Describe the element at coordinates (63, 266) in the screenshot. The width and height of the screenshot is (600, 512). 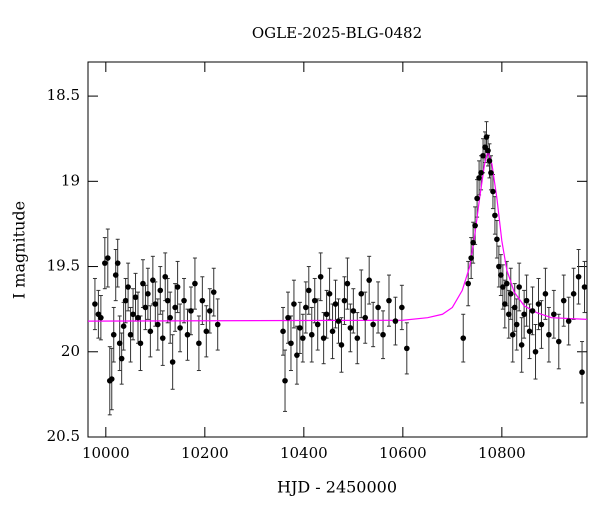
I see `y-tick-label: 19.5` at that location.